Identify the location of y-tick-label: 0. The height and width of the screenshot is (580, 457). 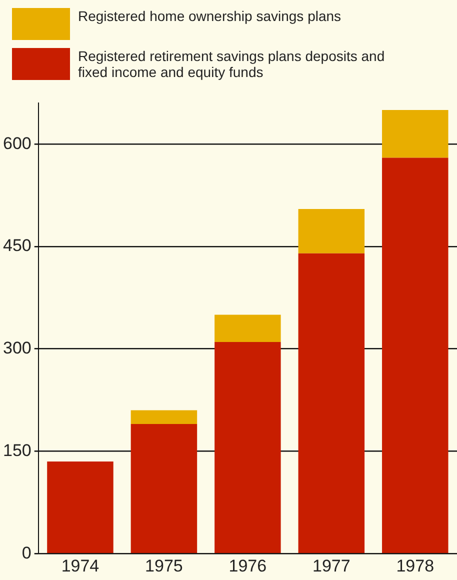
(27, 552).